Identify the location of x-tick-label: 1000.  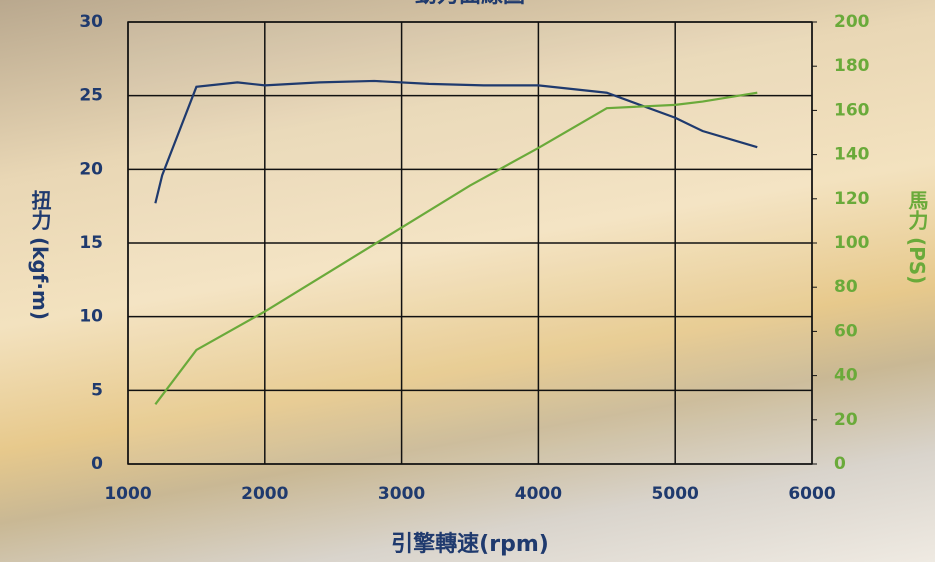
(127, 494).